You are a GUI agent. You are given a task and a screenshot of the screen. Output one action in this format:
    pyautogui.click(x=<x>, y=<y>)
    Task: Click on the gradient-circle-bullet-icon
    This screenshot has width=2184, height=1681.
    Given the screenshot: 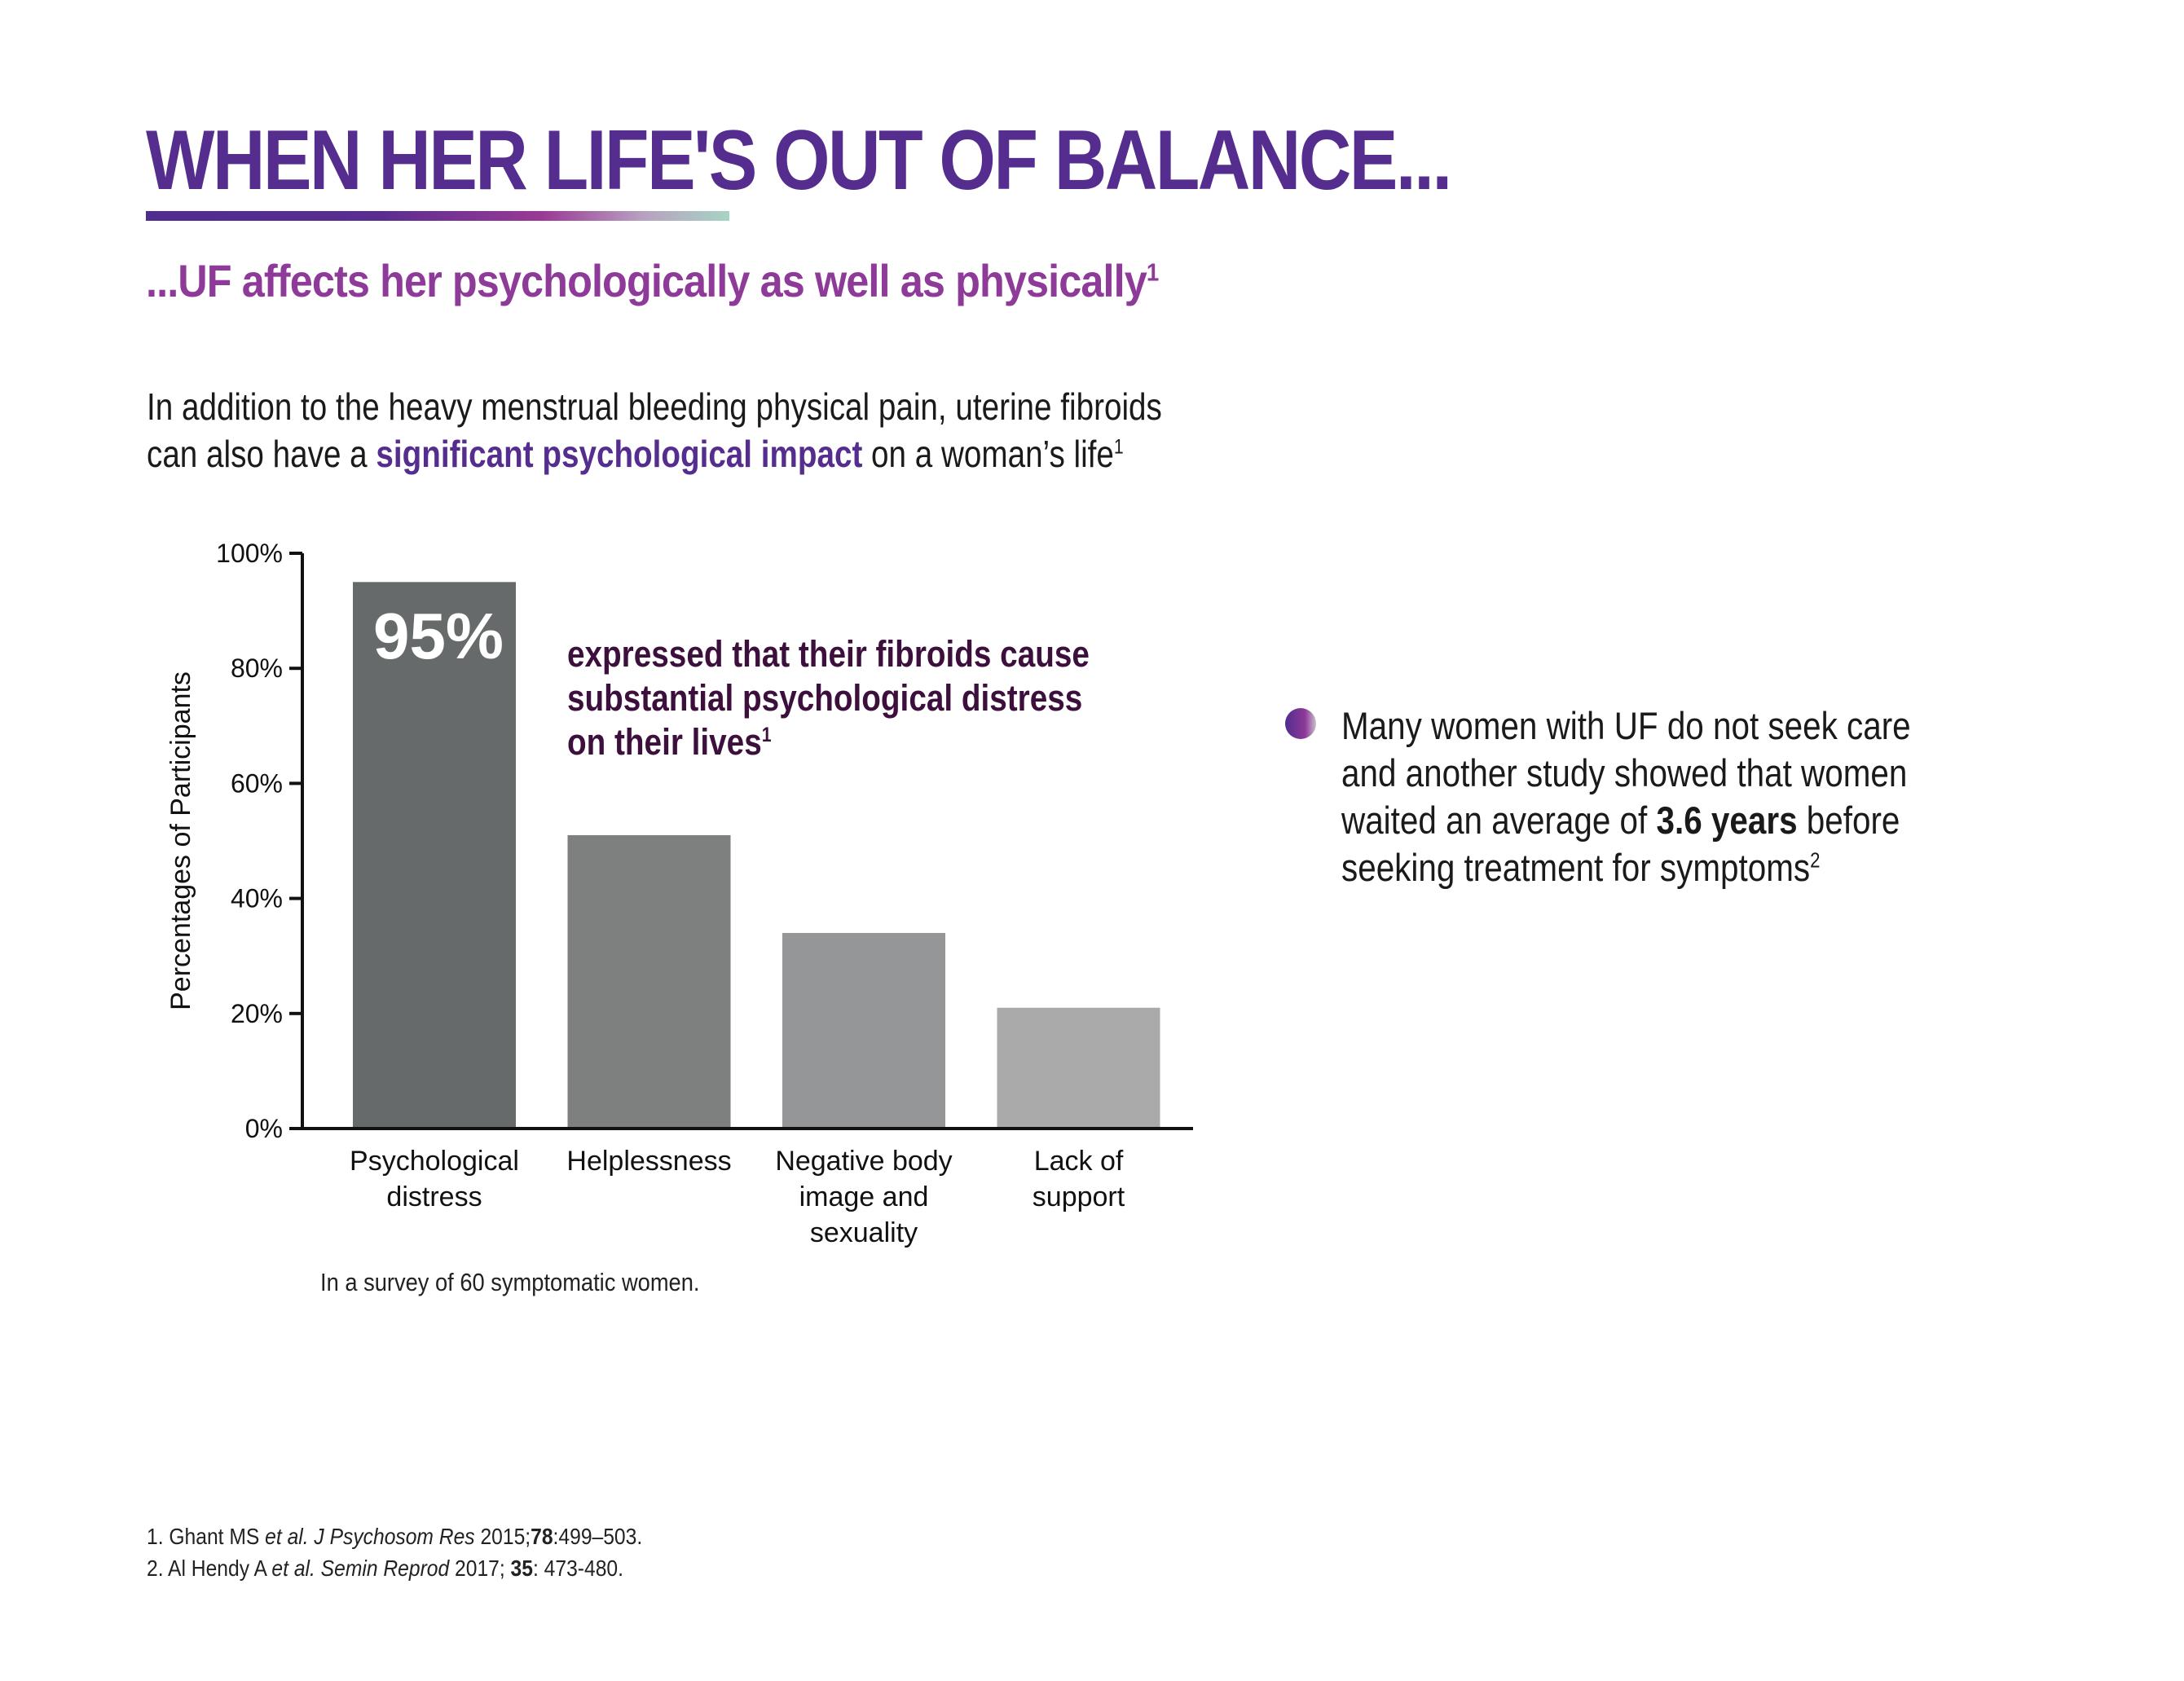 What is the action you would take?
    pyautogui.click(x=1300, y=723)
    